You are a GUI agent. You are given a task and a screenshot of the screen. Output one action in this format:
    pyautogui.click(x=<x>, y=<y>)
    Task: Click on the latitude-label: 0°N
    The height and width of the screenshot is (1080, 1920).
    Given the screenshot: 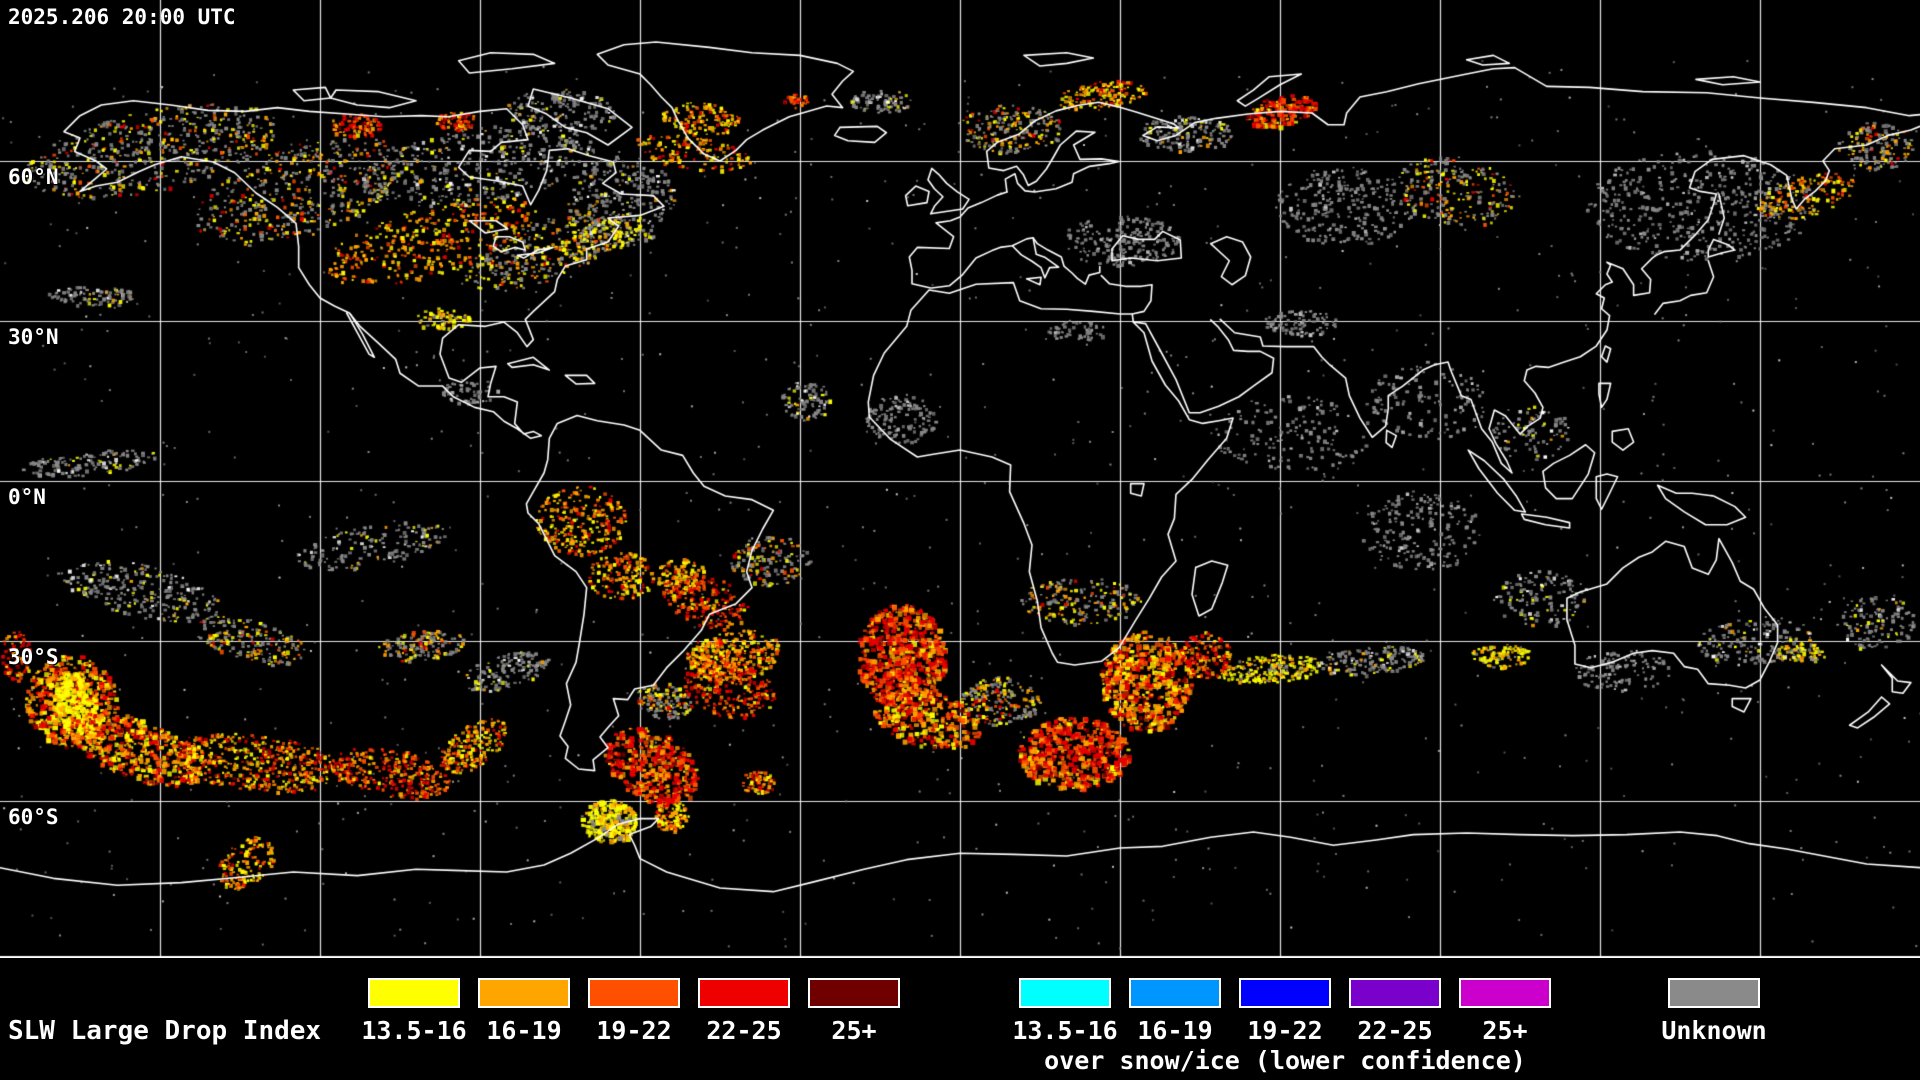 What is the action you would take?
    pyautogui.click(x=27, y=497)
    